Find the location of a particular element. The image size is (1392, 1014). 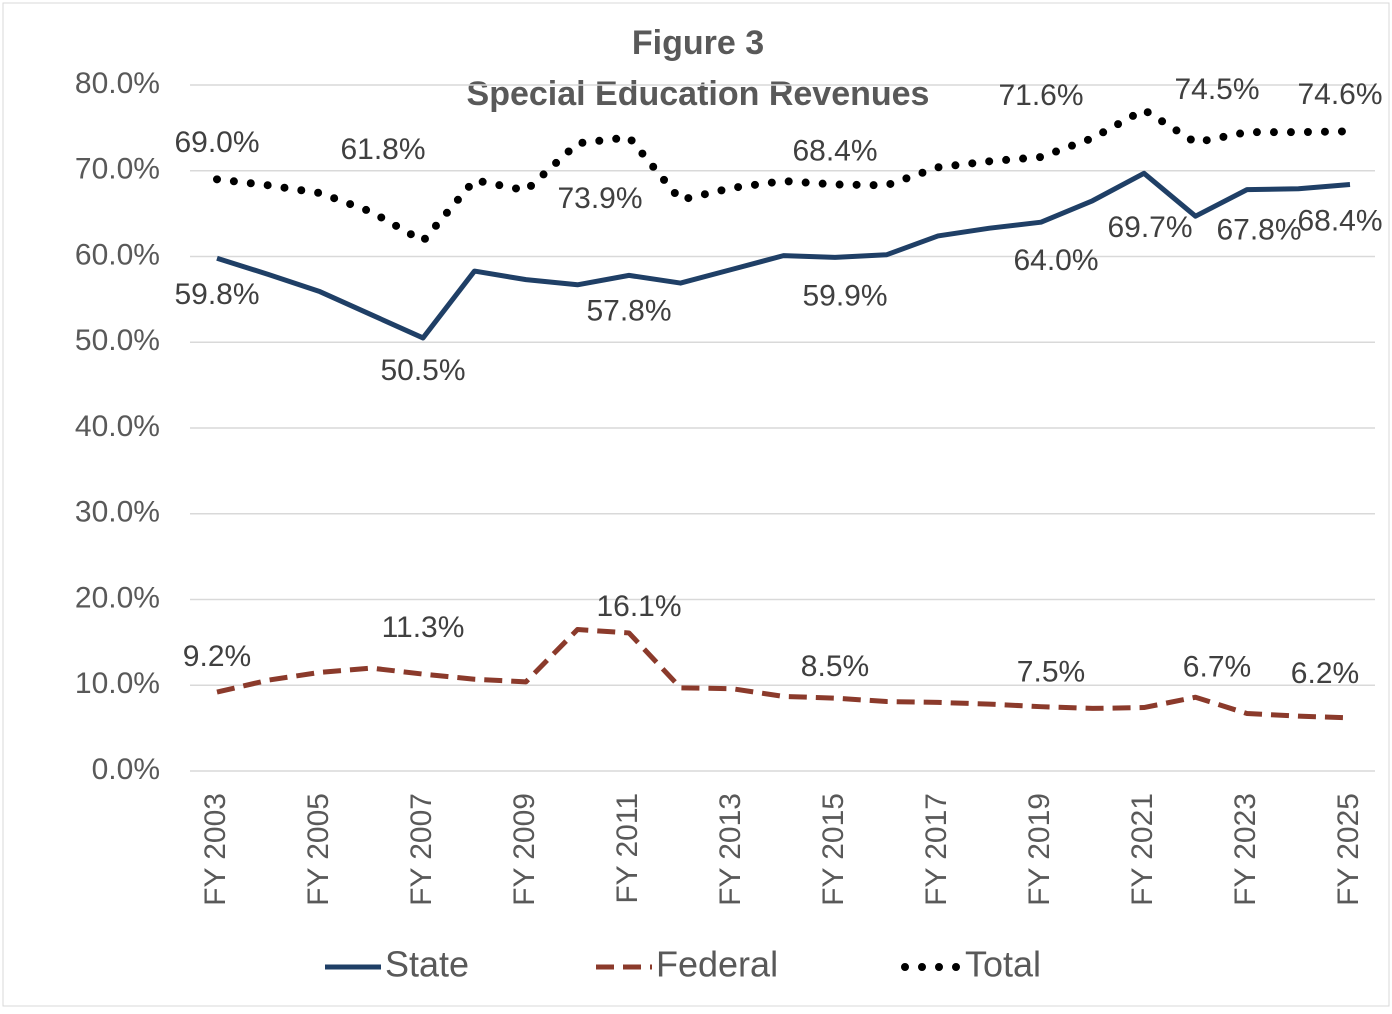

data-label: 71.6% is located at coordinates (1040, 95).